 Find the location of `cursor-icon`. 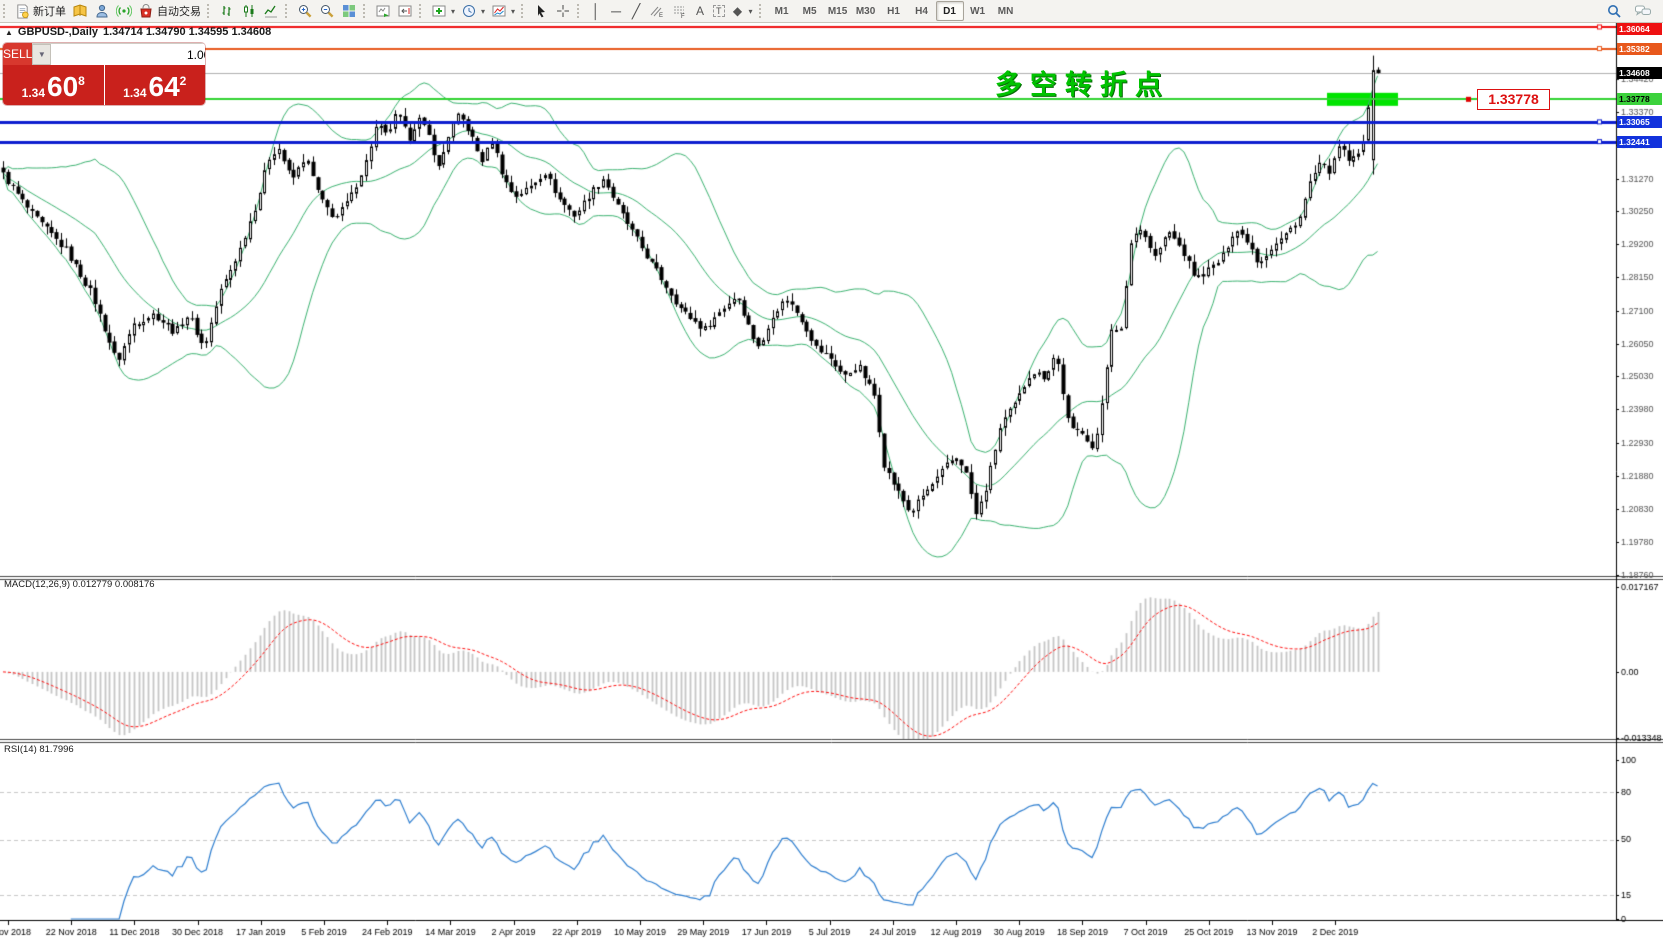

cursor-icon is located at coordinates (541, 11).